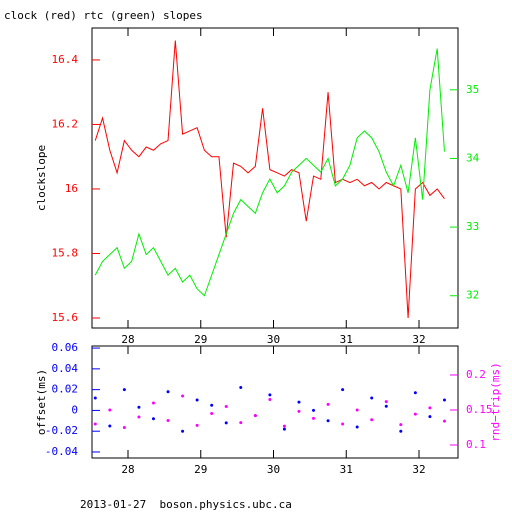 The image size is (512, 512). What do you see at coordinates (65, 317) in the screenshot?
I see `y-tick-label: 15.6` at bounding box center [65, 317].